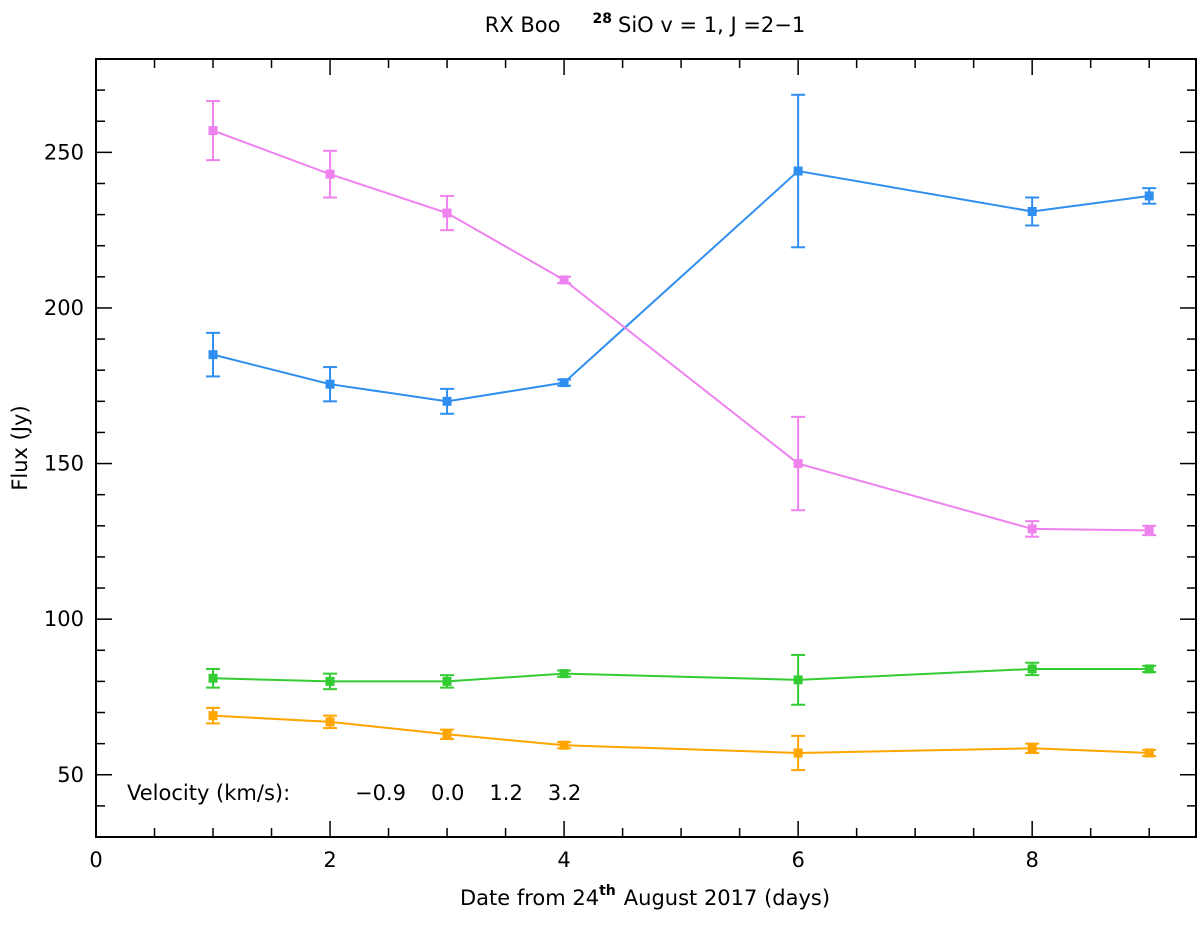 This screenshot has height=925, width=1200. Describe the element at coordinates (447, 793) in the screenshot. I see `legend-entry: 0.0` at that location.